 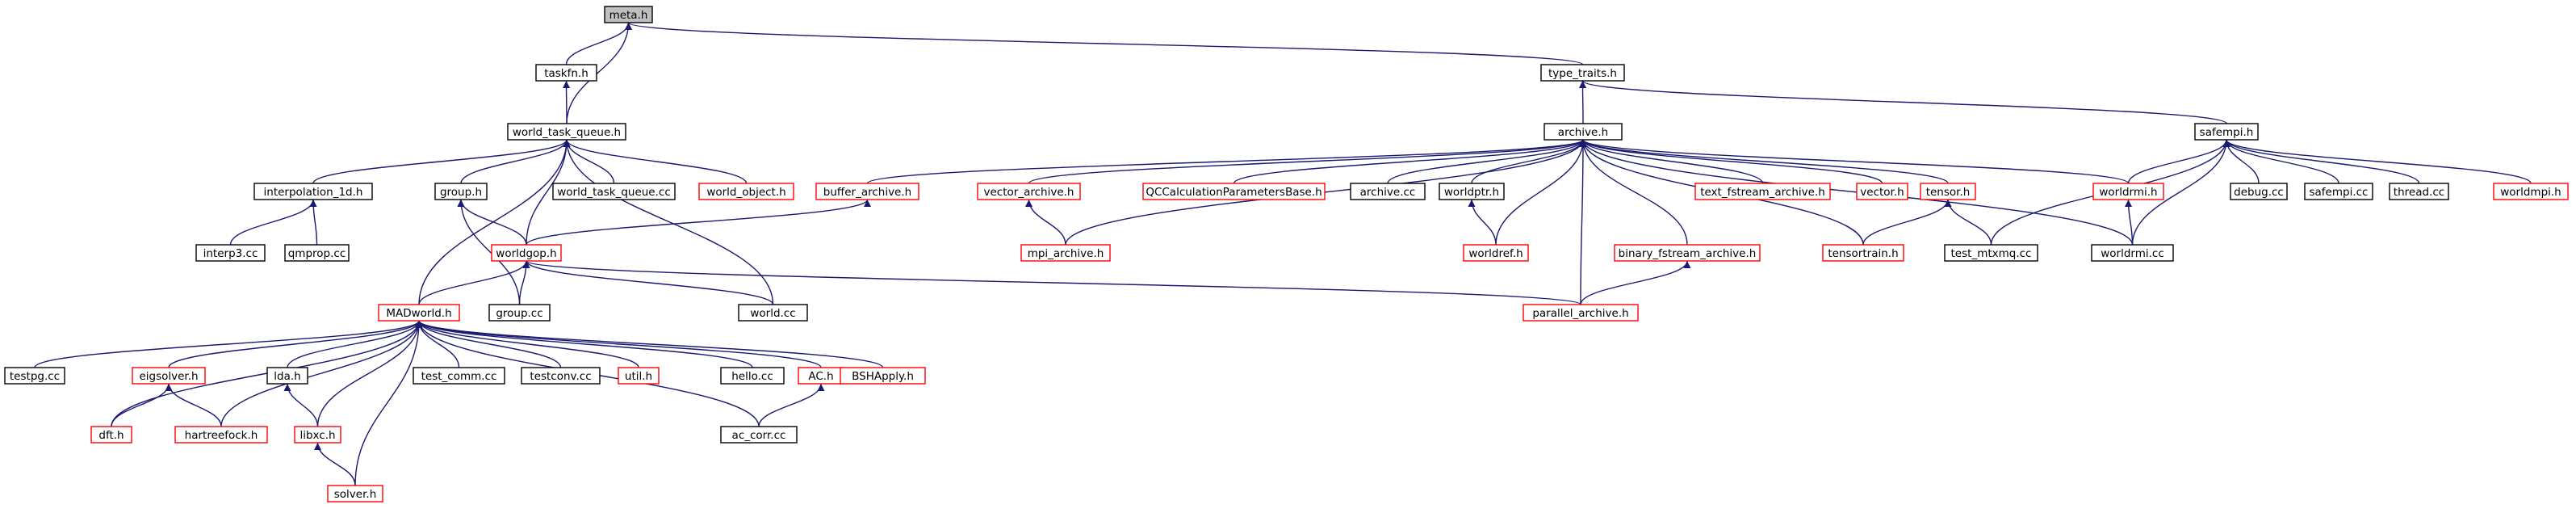 I want to click on node-worldmpi: worldmpi.h, so click(x=2531, y=192).